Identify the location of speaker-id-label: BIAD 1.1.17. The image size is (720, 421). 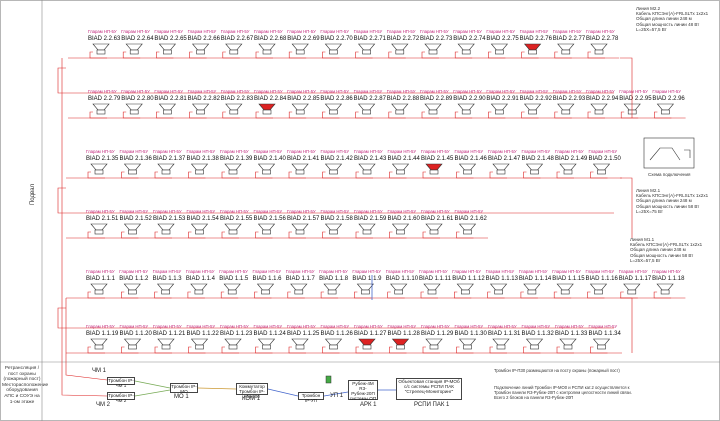
(635, 279).